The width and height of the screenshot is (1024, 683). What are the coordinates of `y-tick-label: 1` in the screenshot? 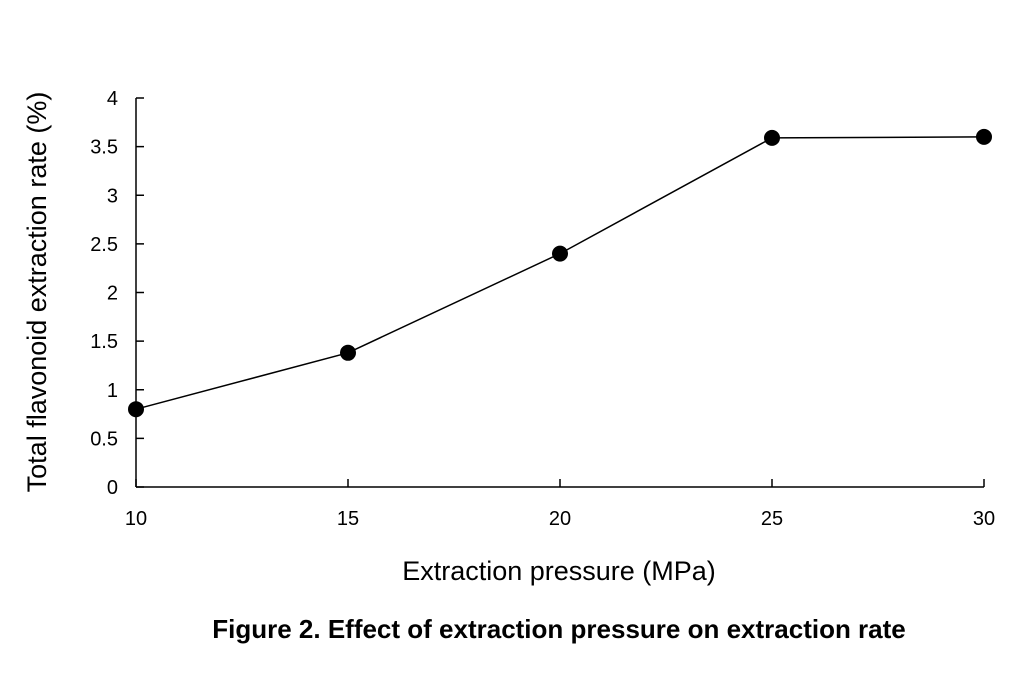 It's located at (112, 391).